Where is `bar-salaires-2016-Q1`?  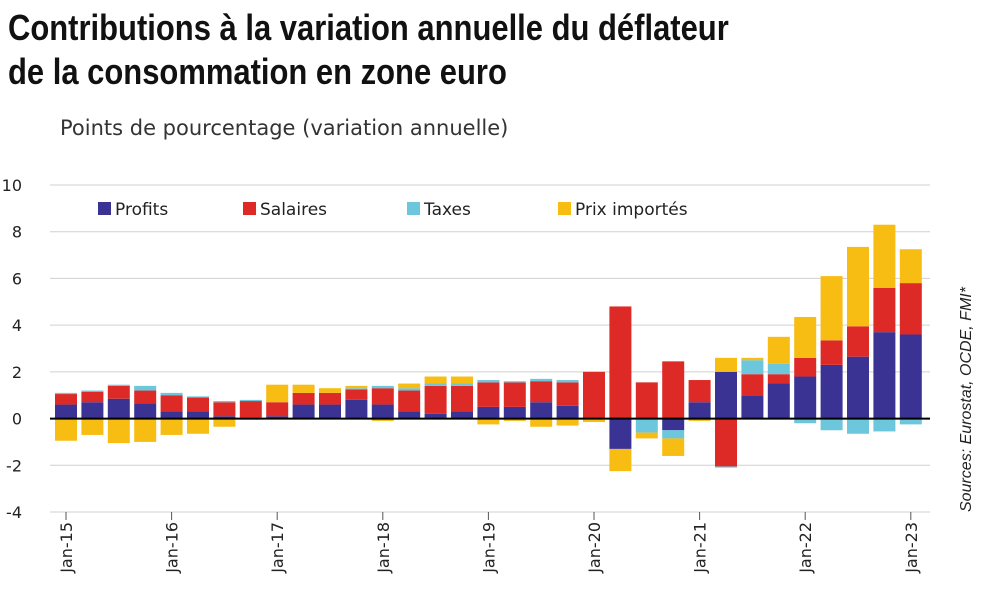 bar-salaires-2016-Q1 is located at coordinates (171, 403).